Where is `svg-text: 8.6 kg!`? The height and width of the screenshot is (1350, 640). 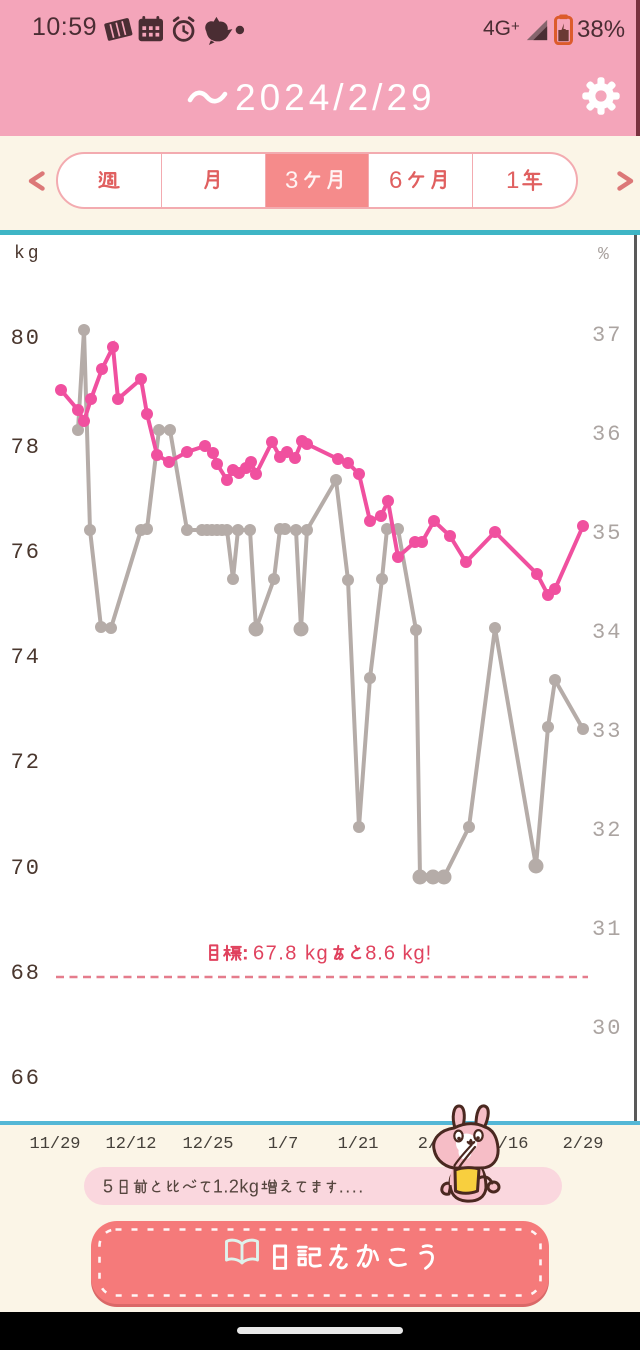
svg-text: 8.6 kg! is located at coordinates (398, 953).